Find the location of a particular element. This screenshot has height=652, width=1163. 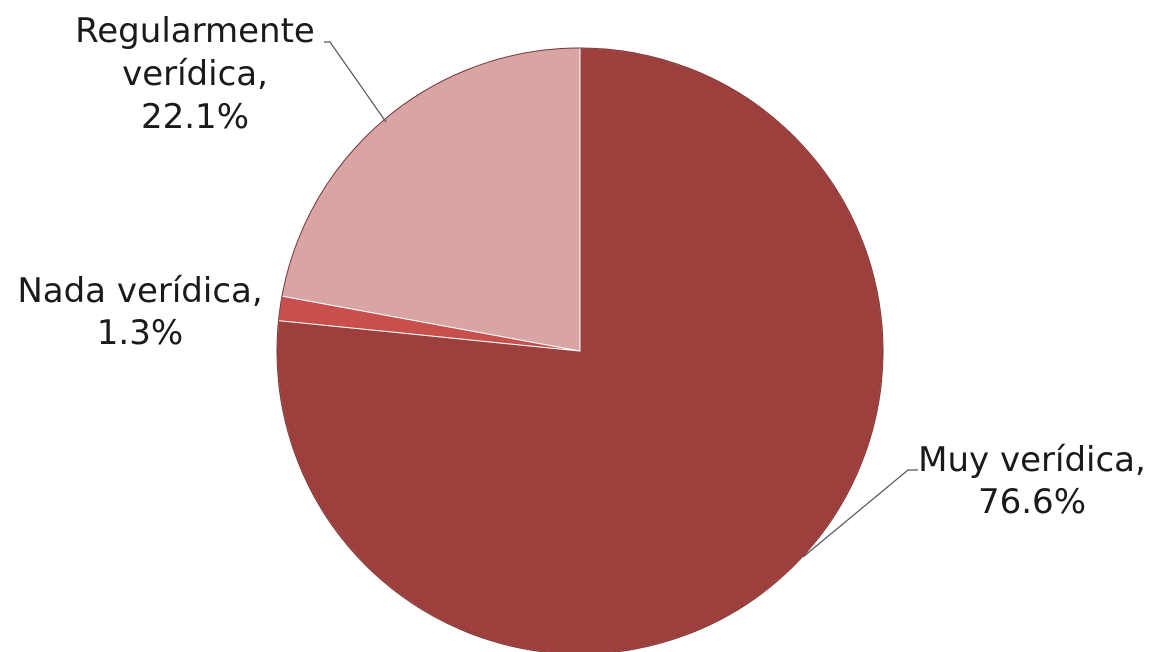

slice-label-line: 76.6% is located at coordinates (1032, 502).